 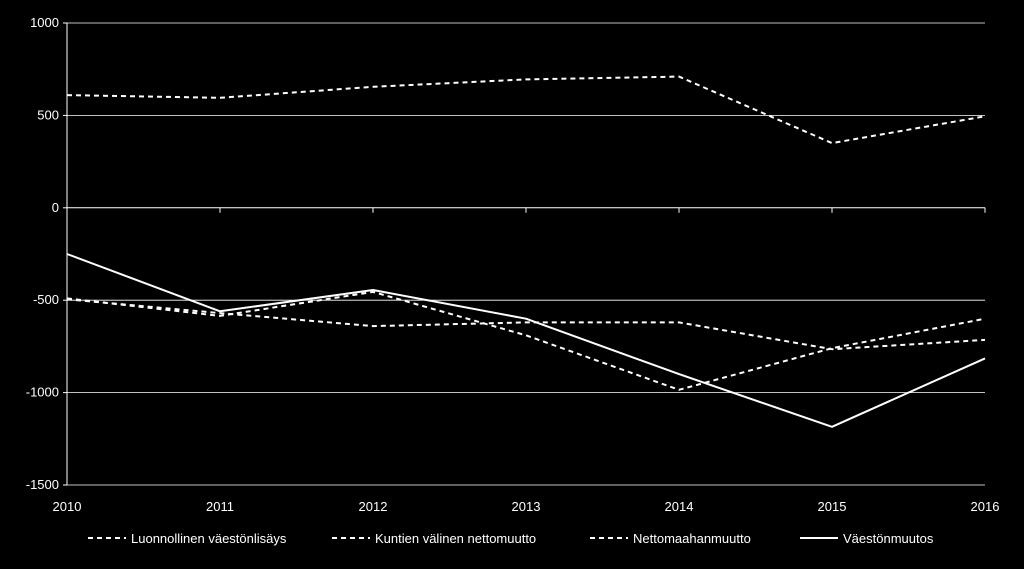 What do you see at coordinates (888, 538) in the screenshot?
I see `legend-label: Väestönmuutos` at bounding box center [888, 538].